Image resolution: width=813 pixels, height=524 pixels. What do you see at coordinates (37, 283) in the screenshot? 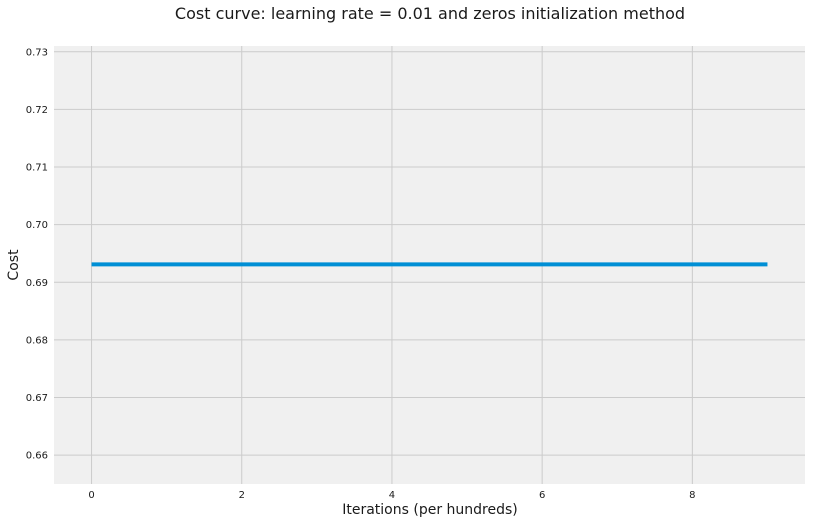
I see `y-tick-label: 0.69` at bounding box center [37, 283].